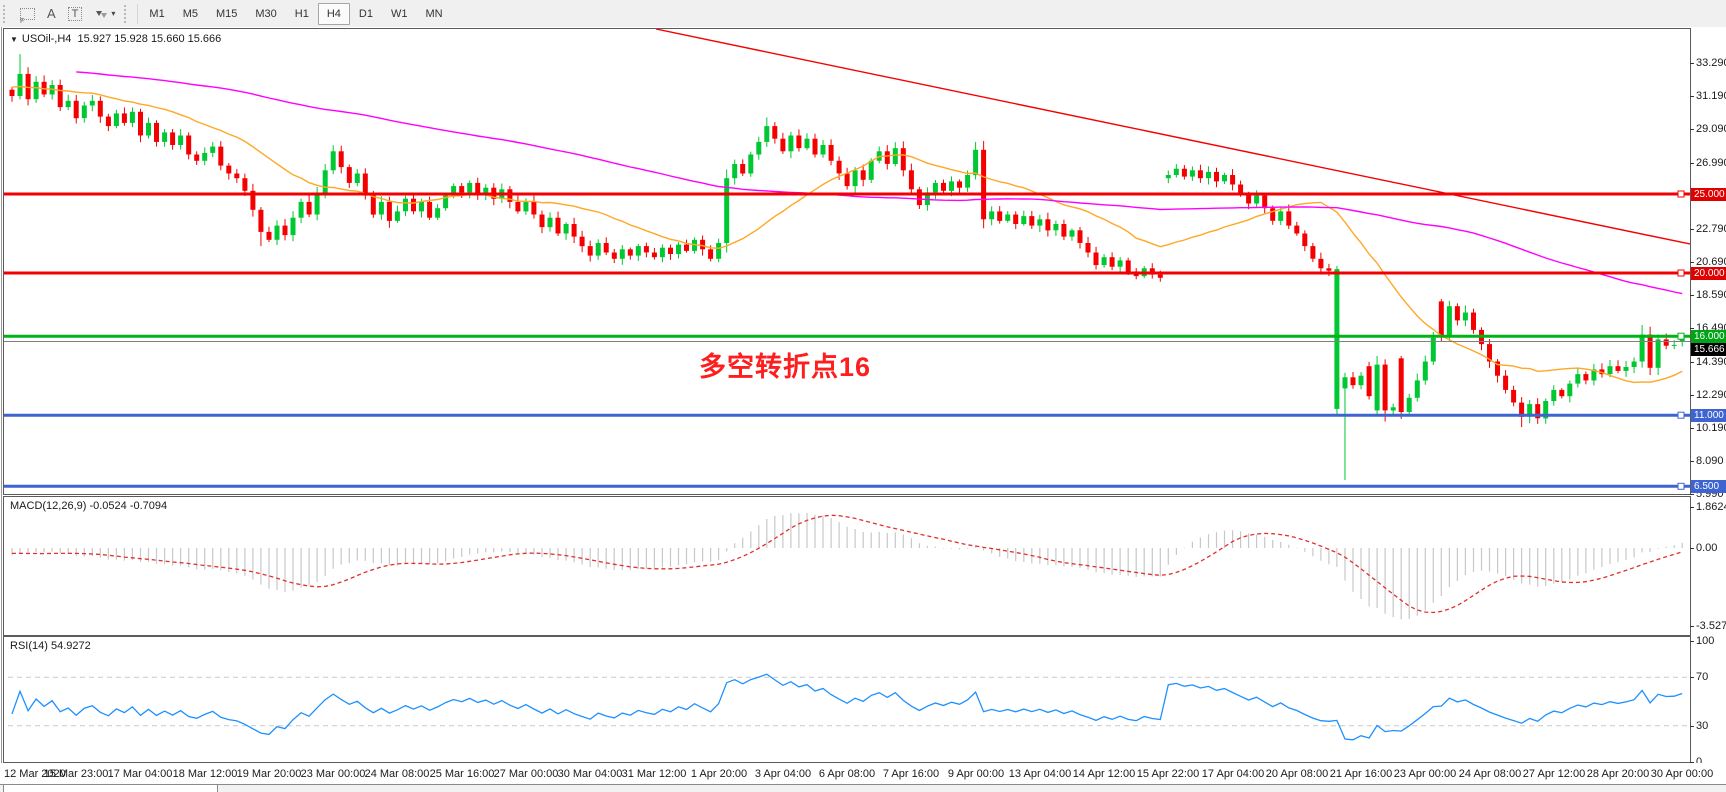 The height and width of the screenshot is (792, 1726). I want to click on price-badge-25.000: 25.000, so click(1708, 194).